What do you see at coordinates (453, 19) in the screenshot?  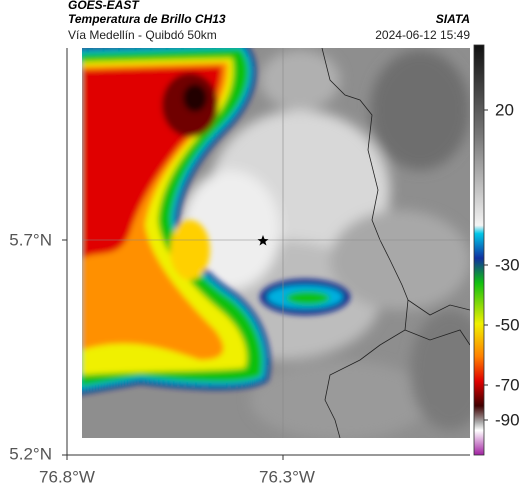 I see `brand-label: SIATA` at bounding box center [453, 19].